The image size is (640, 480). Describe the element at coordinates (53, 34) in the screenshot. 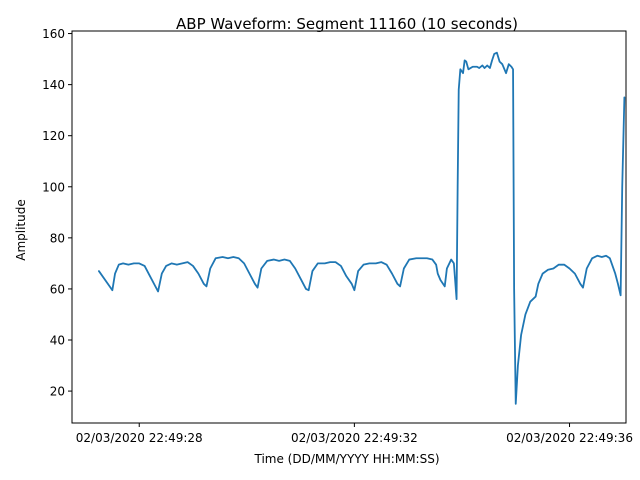

I see `y-tick-label: 160` at that location.